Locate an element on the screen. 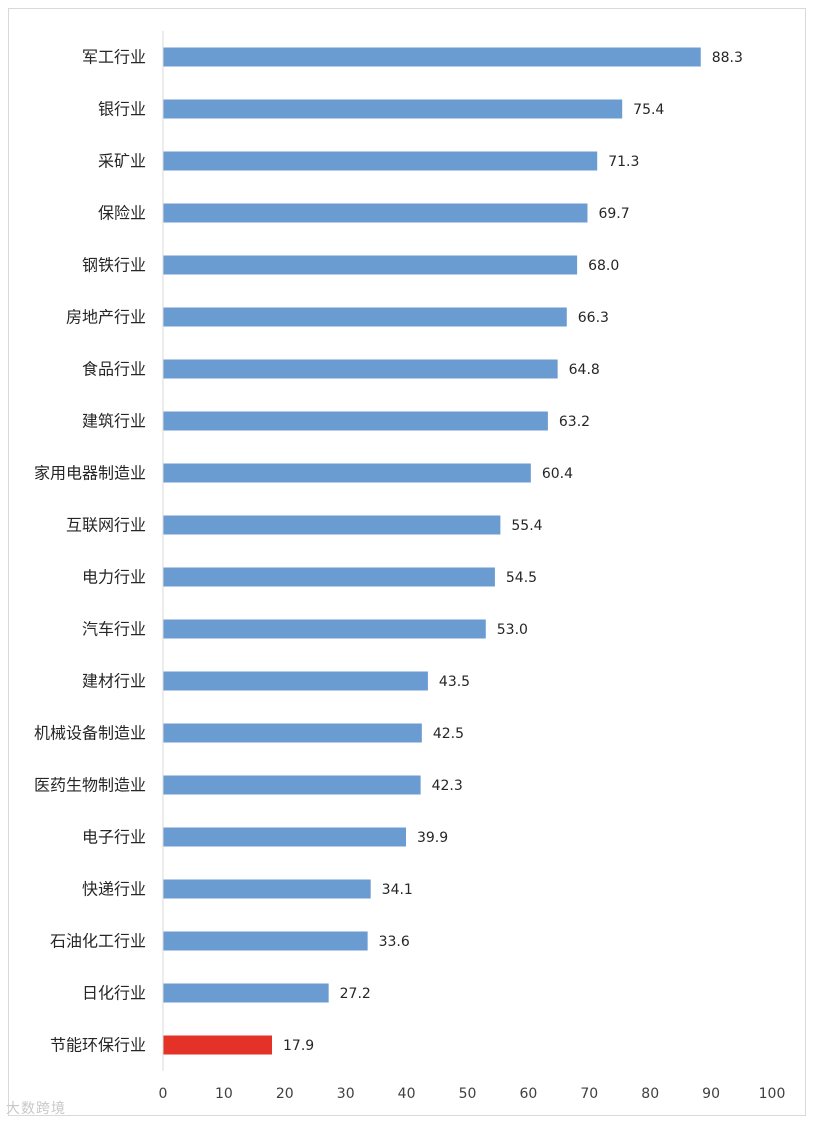 The image size is (816, 1126). watermark: 大数跨境 is located at coordinates (36, 1109).